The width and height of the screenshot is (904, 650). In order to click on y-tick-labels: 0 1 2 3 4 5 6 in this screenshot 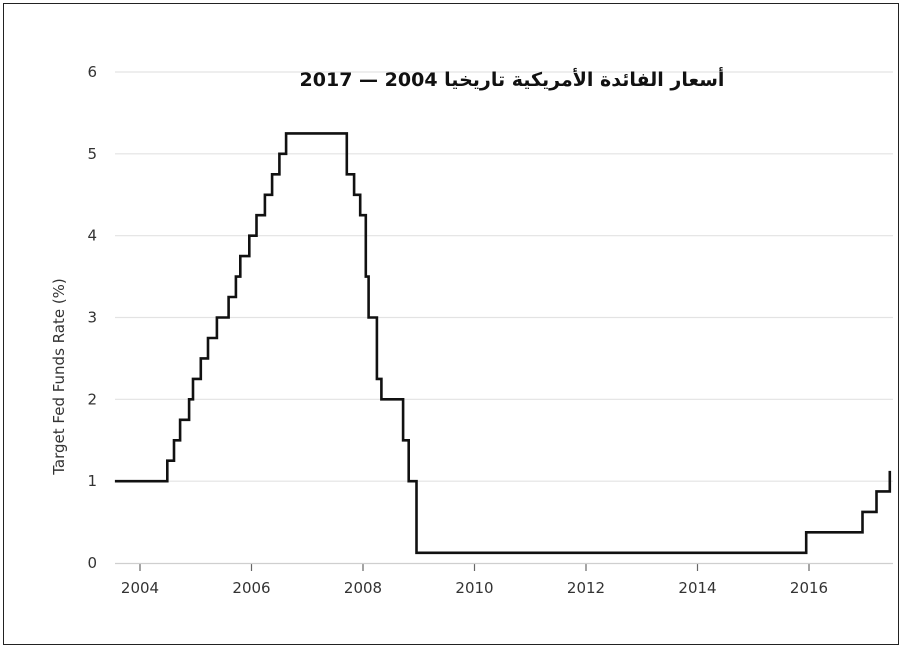, I will do `click(92, 317)`.